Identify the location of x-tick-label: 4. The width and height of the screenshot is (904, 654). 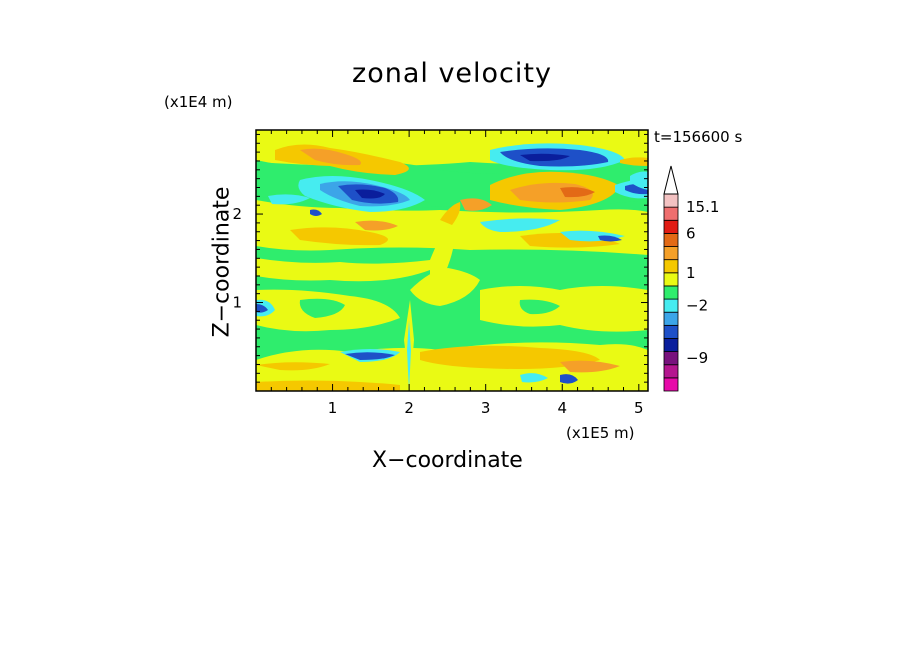
(562, 408).